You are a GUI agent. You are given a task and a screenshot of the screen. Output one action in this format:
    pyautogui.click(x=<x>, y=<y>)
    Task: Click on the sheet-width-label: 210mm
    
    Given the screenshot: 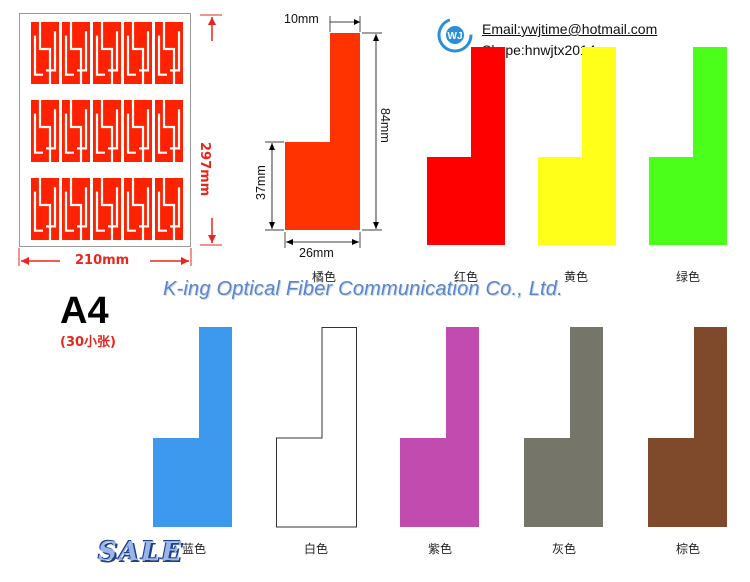 What is the action you would take?
    pyautogui.click(x=102, y=260)
    